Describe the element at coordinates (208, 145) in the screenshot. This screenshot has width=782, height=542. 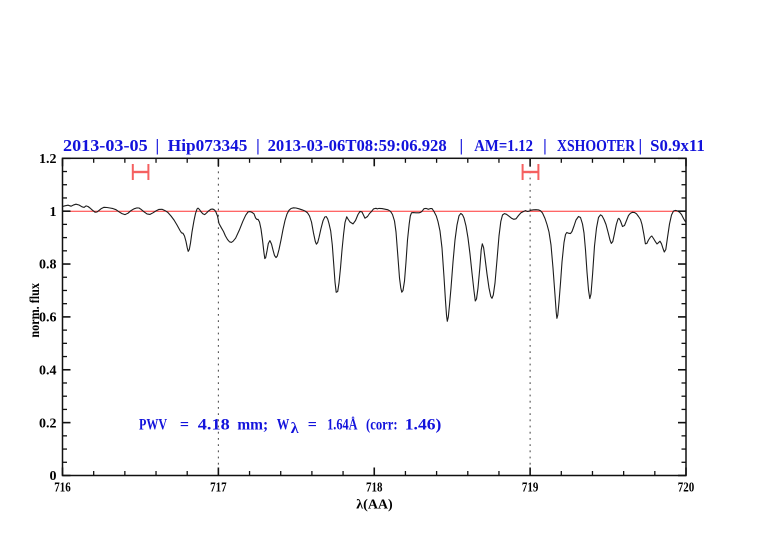
I see `svg-text: Hip073345` at that location.